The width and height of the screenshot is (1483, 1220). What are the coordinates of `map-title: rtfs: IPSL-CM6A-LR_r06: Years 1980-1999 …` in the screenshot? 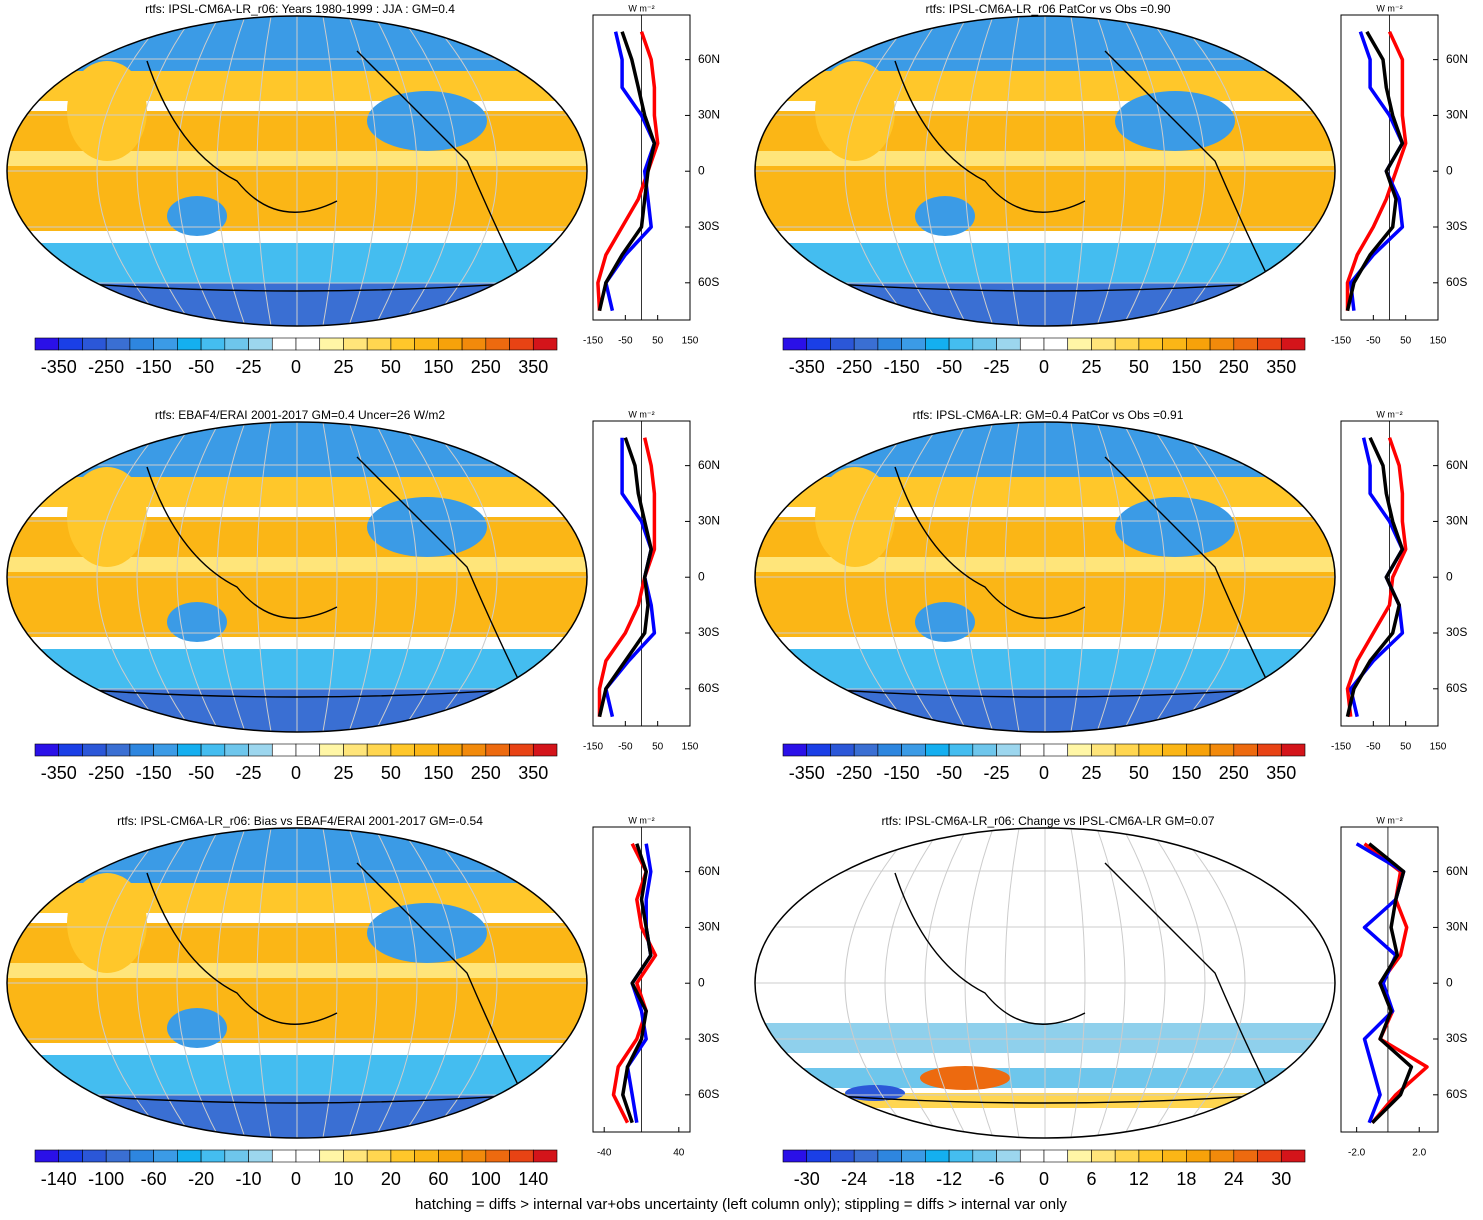 It's located at (300, 9).